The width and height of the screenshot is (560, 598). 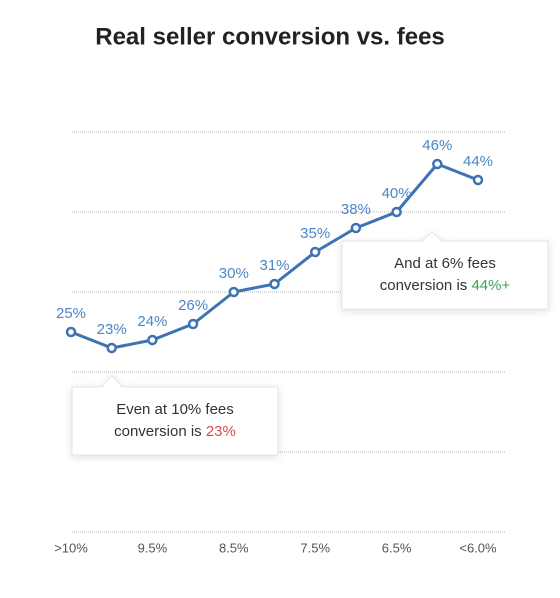 I want to click on x-tick-label: 7.5%, so click(x=315, y=547).